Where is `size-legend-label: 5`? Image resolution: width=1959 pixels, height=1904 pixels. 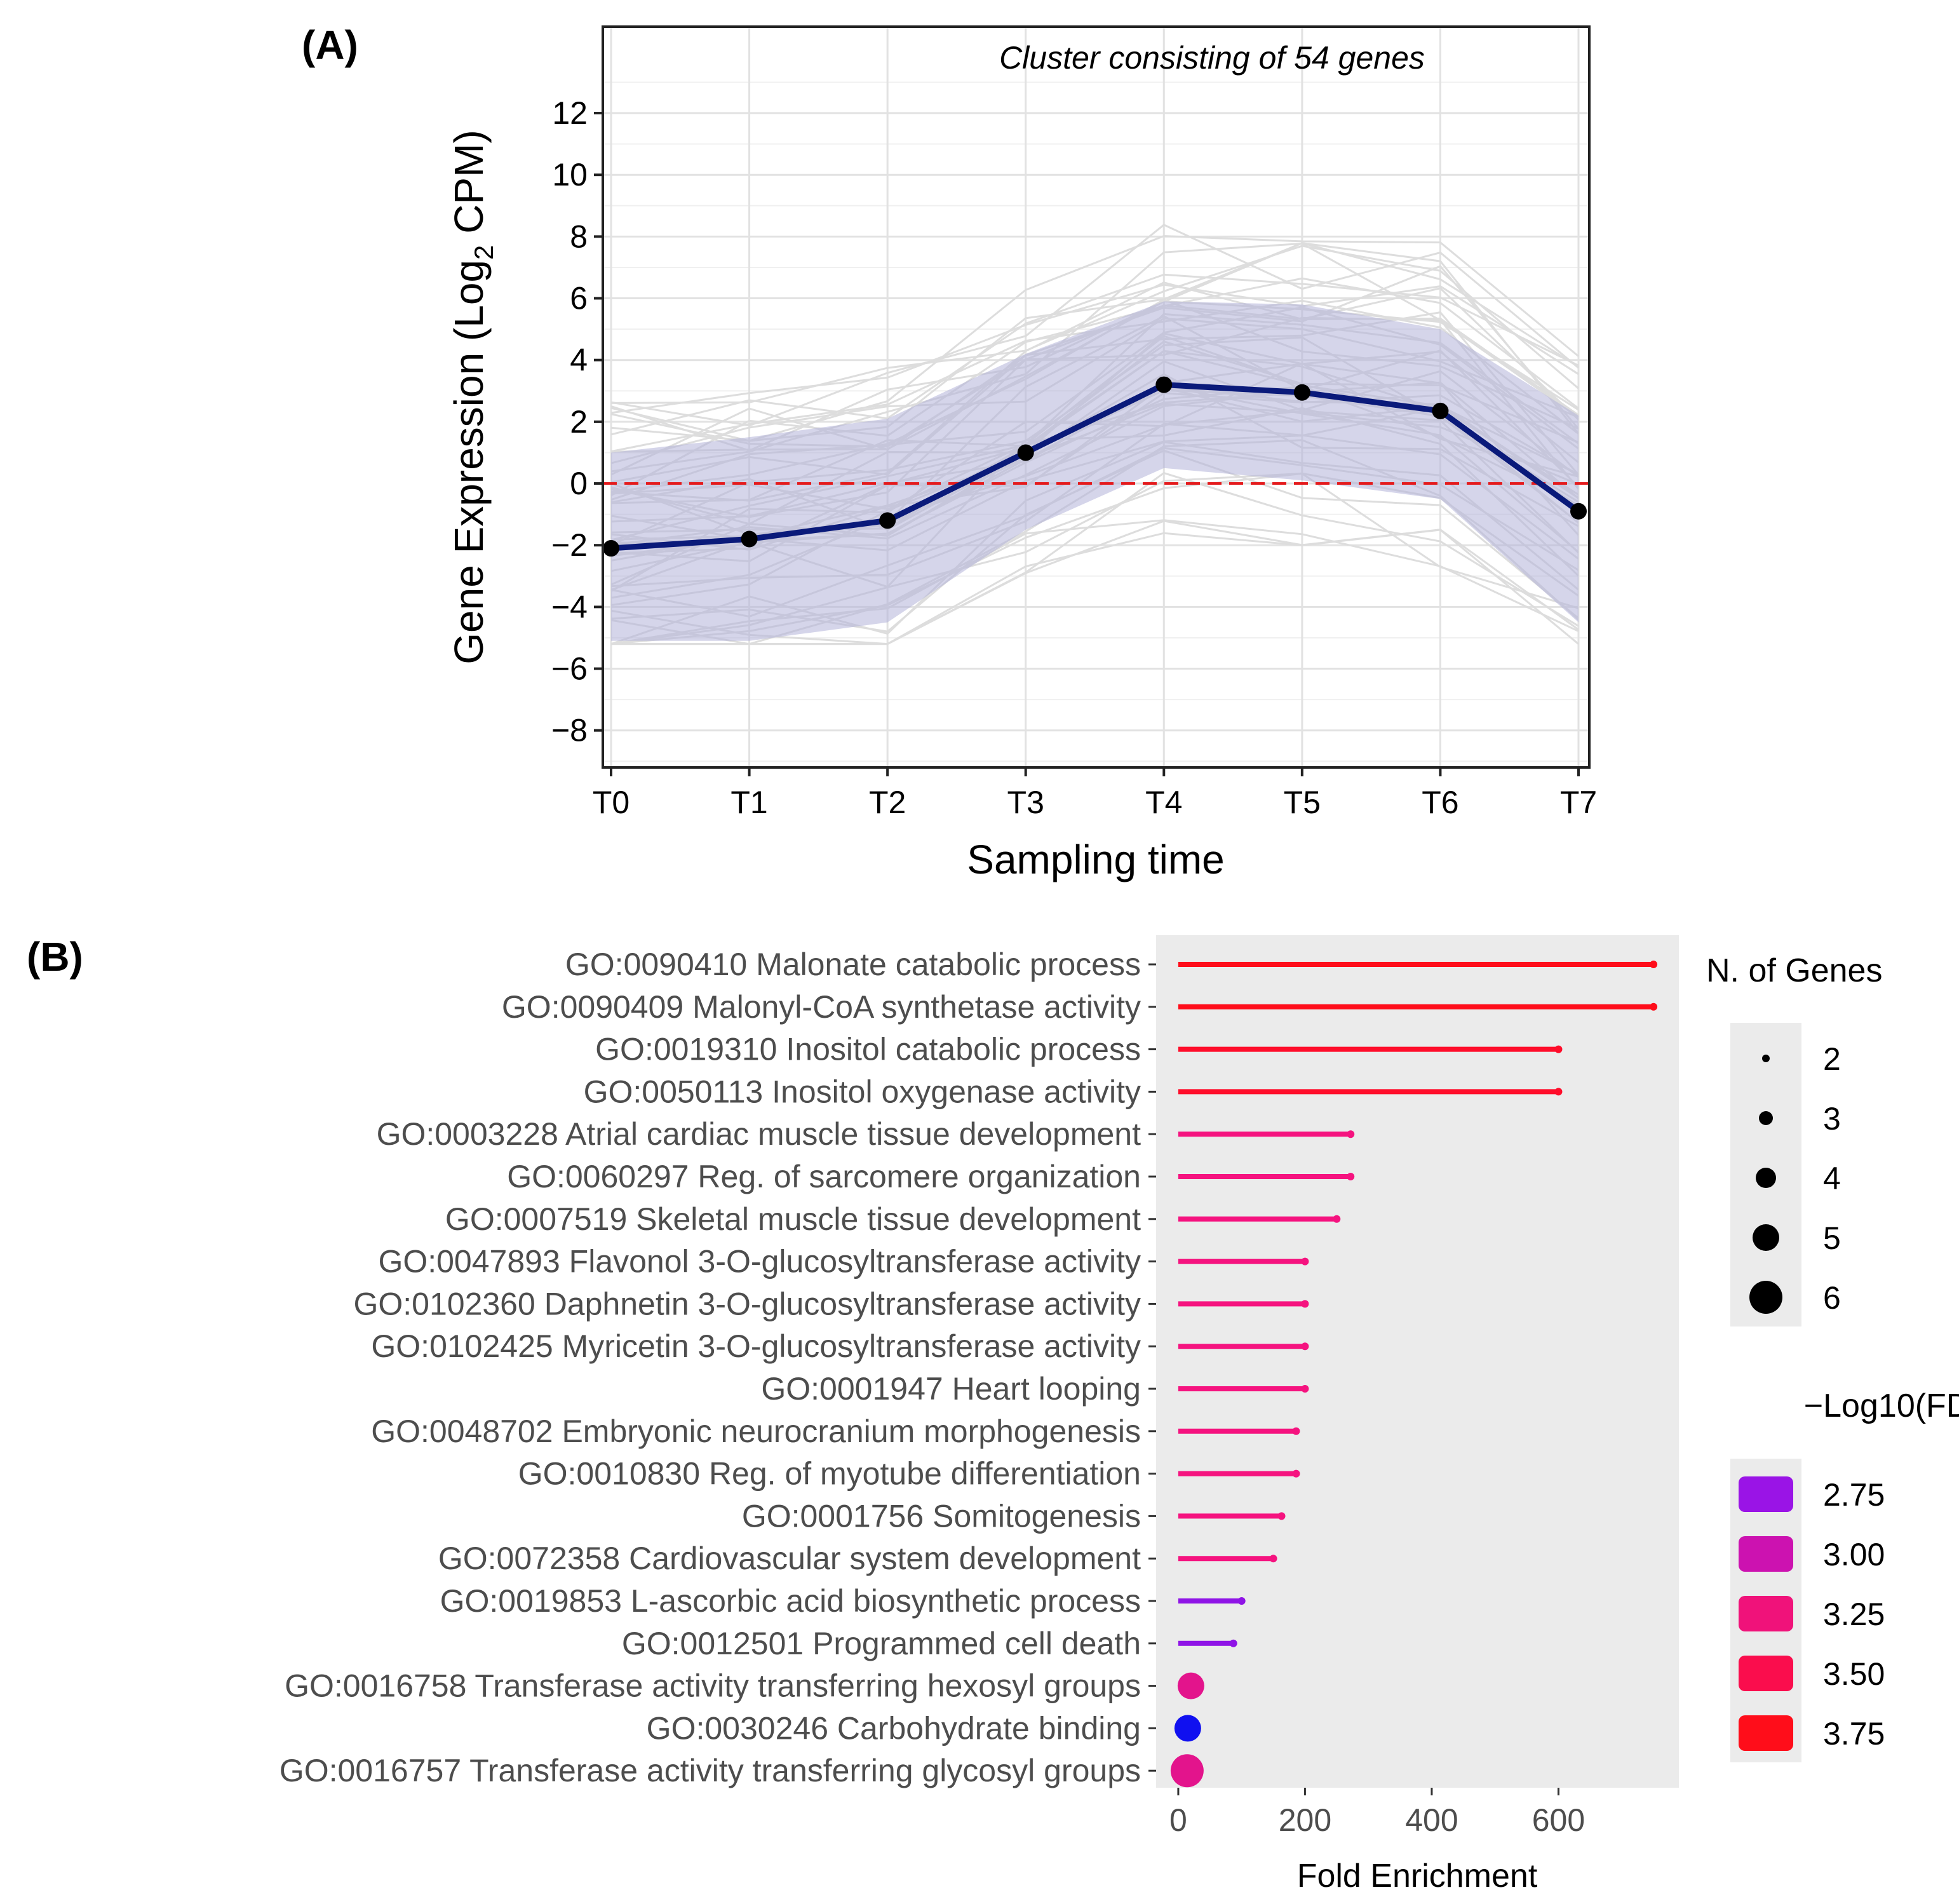 size-legend-label: 5 is located at coordinates (1832, 1238).